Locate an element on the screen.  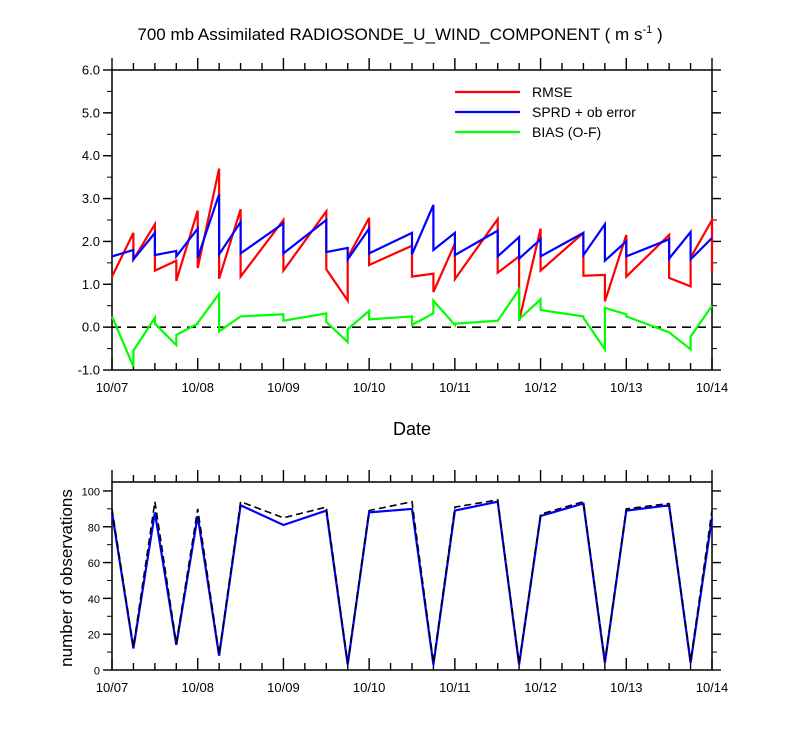
top-x-tick-label: 10/08 is located at coordinates (197, 387).